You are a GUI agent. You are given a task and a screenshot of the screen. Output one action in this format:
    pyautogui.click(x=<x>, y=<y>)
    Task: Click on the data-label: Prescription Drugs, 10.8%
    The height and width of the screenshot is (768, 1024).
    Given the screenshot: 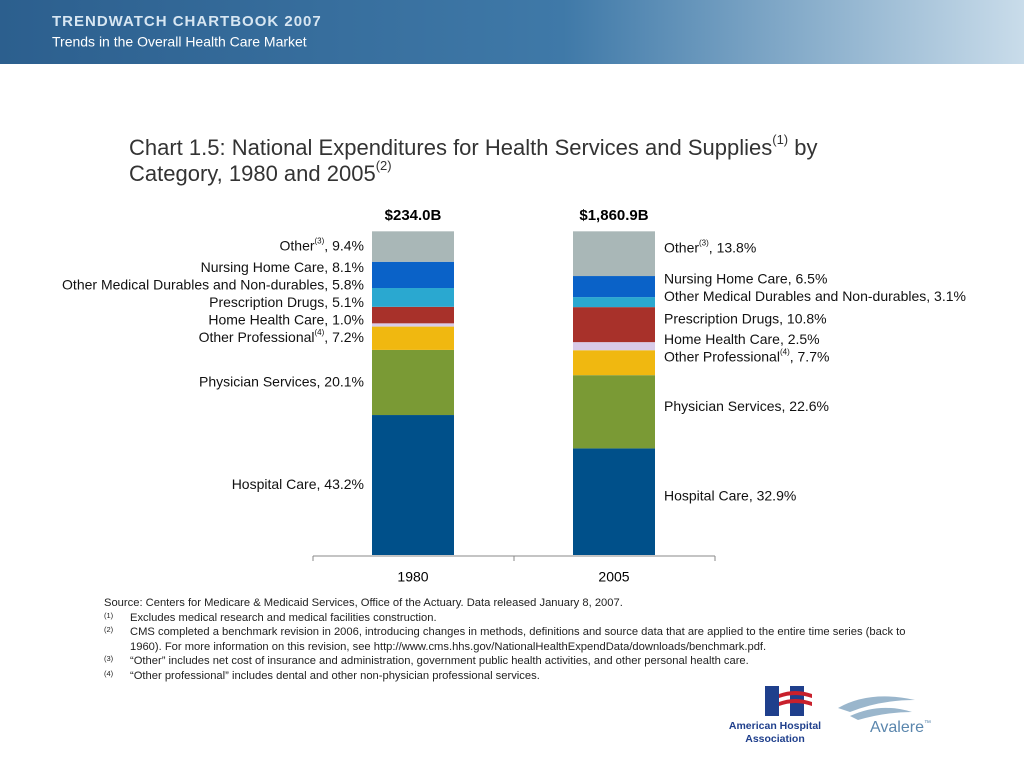 What is the action you would take?
    pyautogui.click(x=745, y=318)
    